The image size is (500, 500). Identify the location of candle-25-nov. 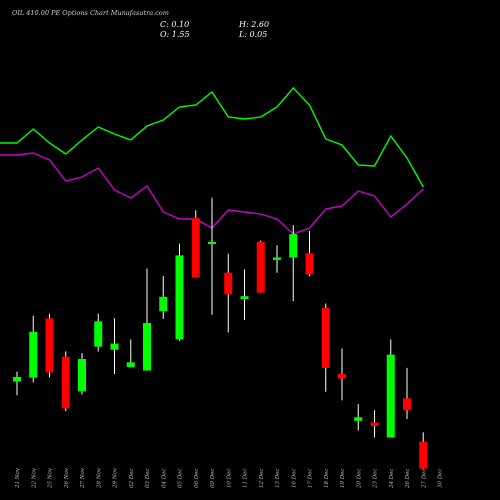
(49, 345).